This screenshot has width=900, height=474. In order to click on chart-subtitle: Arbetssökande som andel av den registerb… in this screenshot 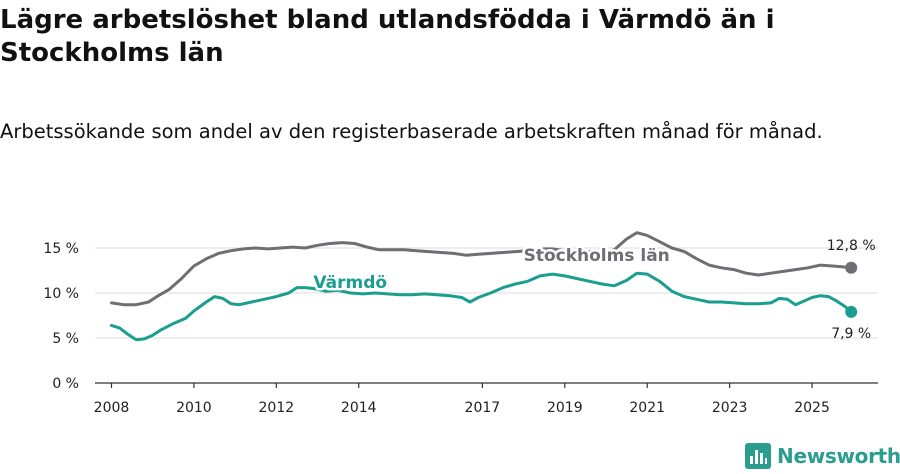, I will do `click(411, 131)`.